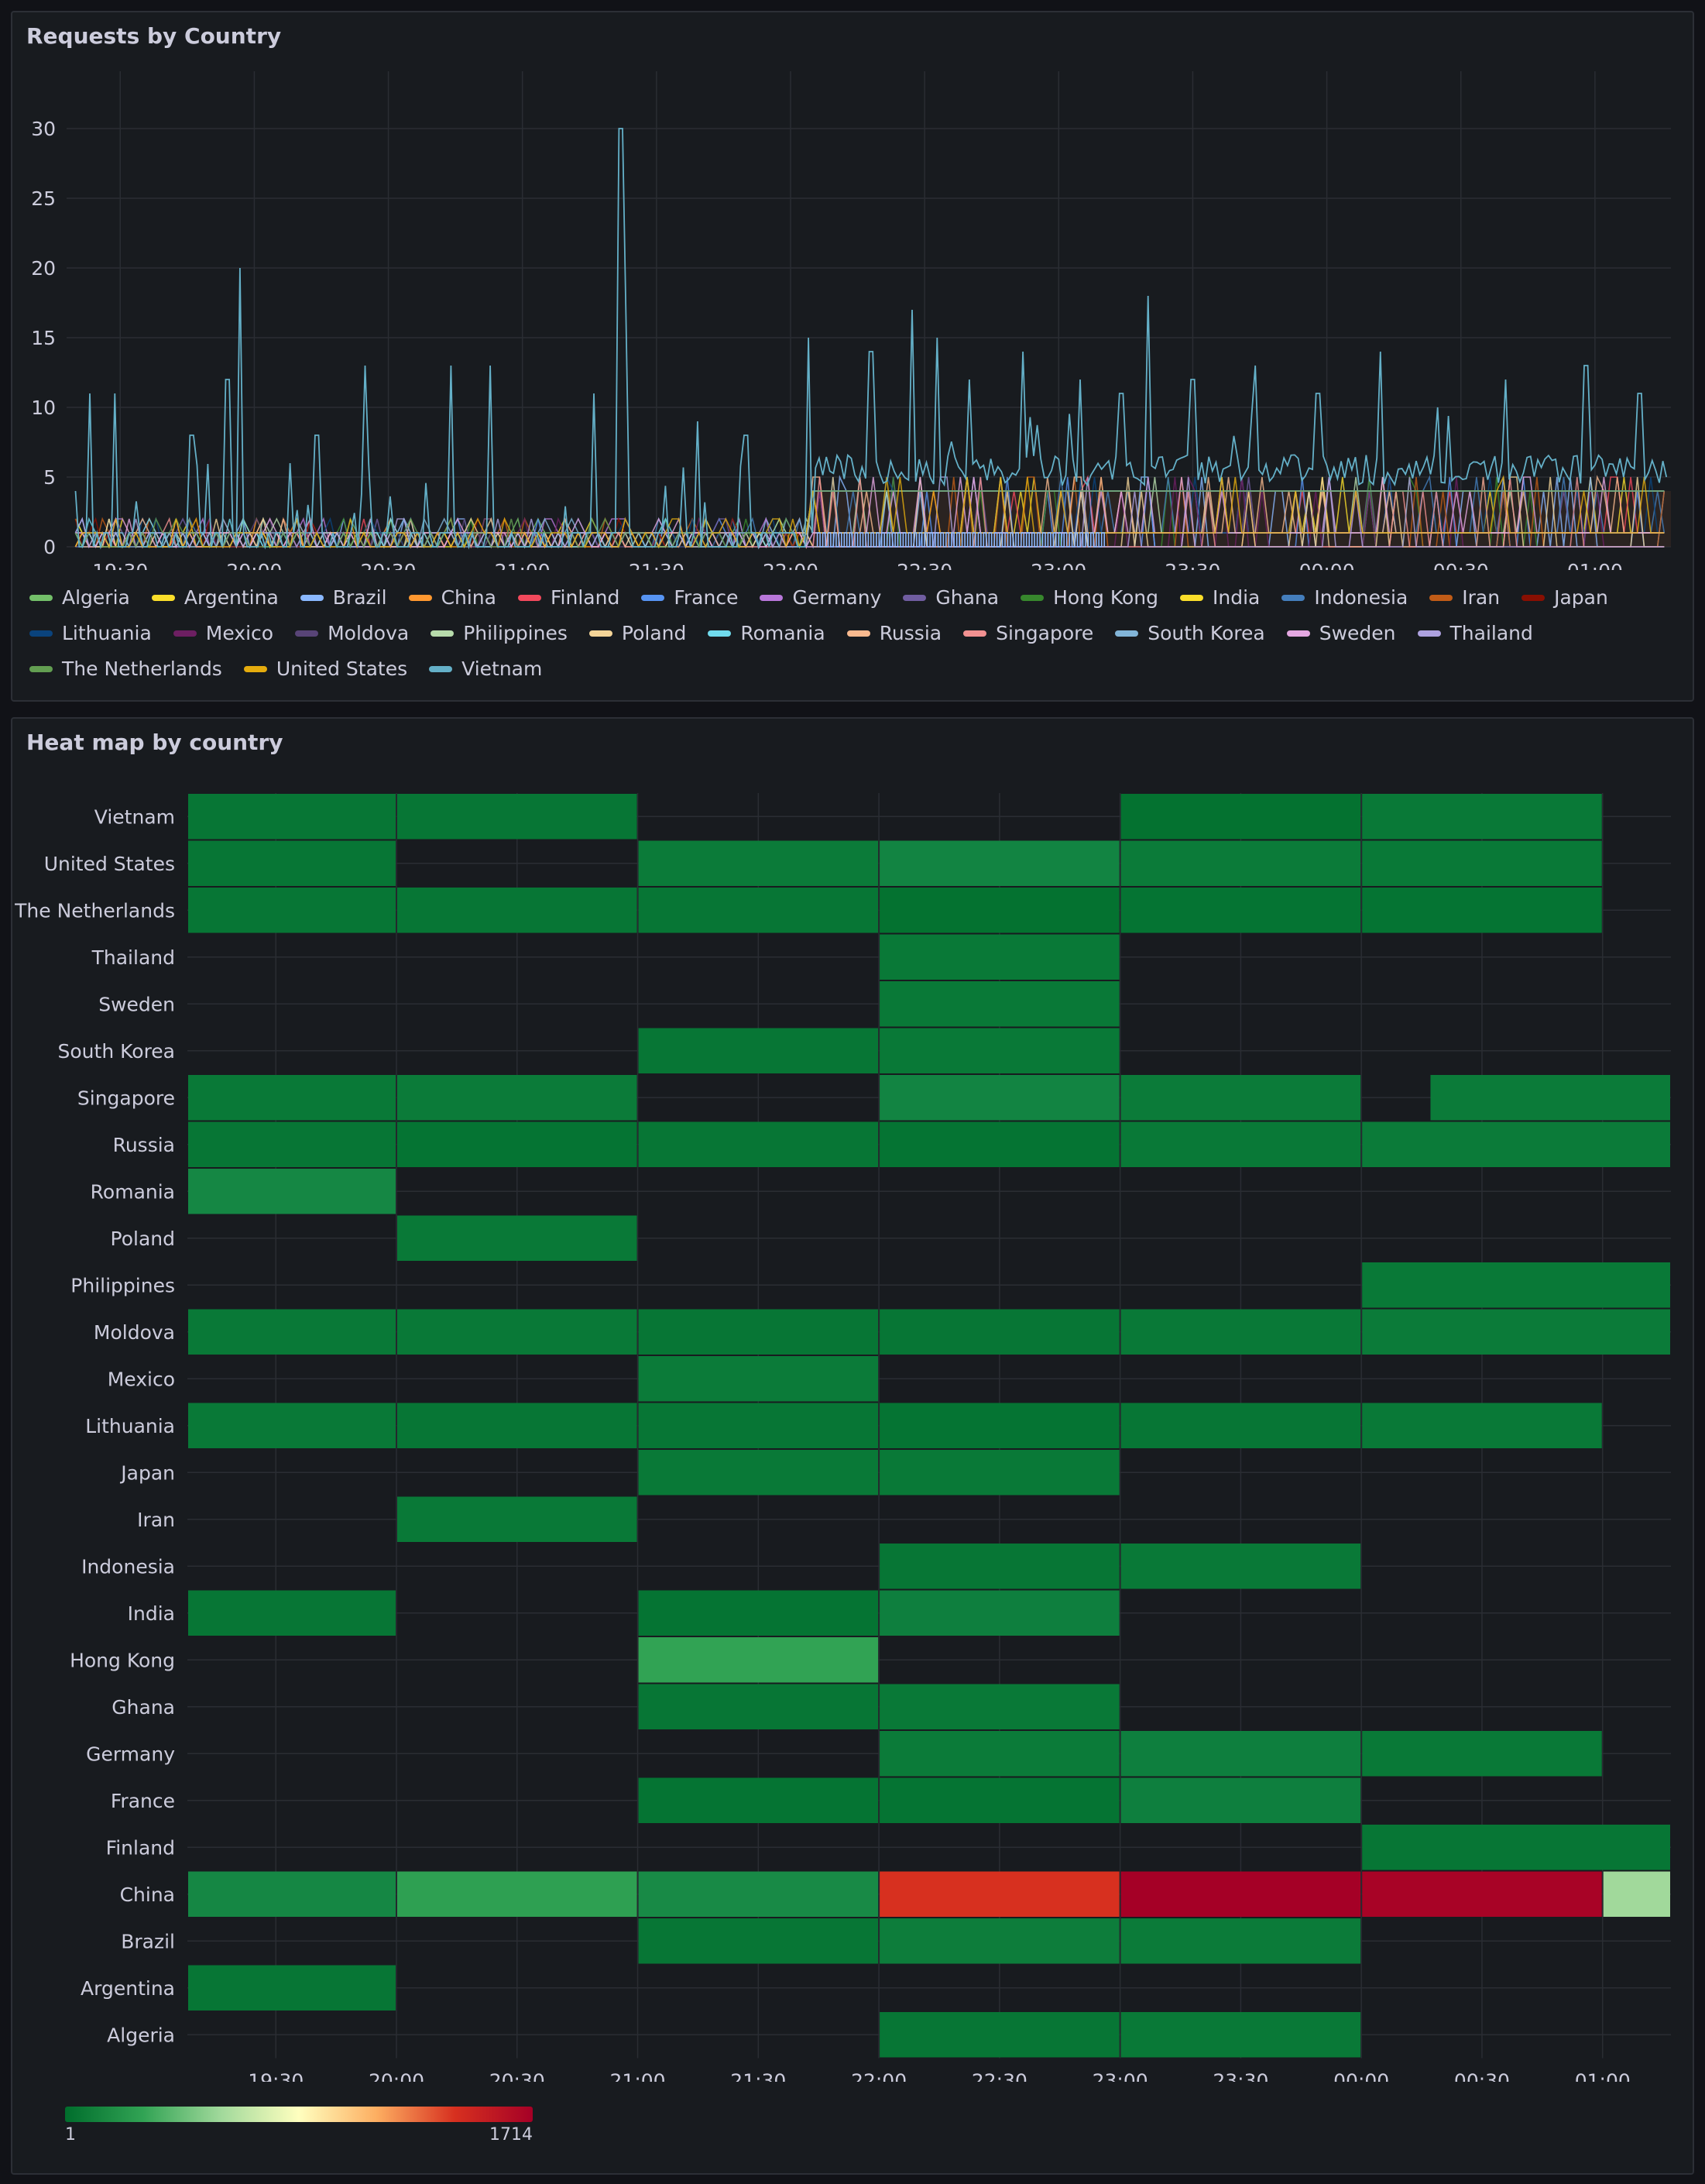 The height and width of the screenshot is (2184, 1705). What do you see at coordinates (147, 1895) in the screenshot?
I see `y-category-label: China` at bounding box center [147, 1895].